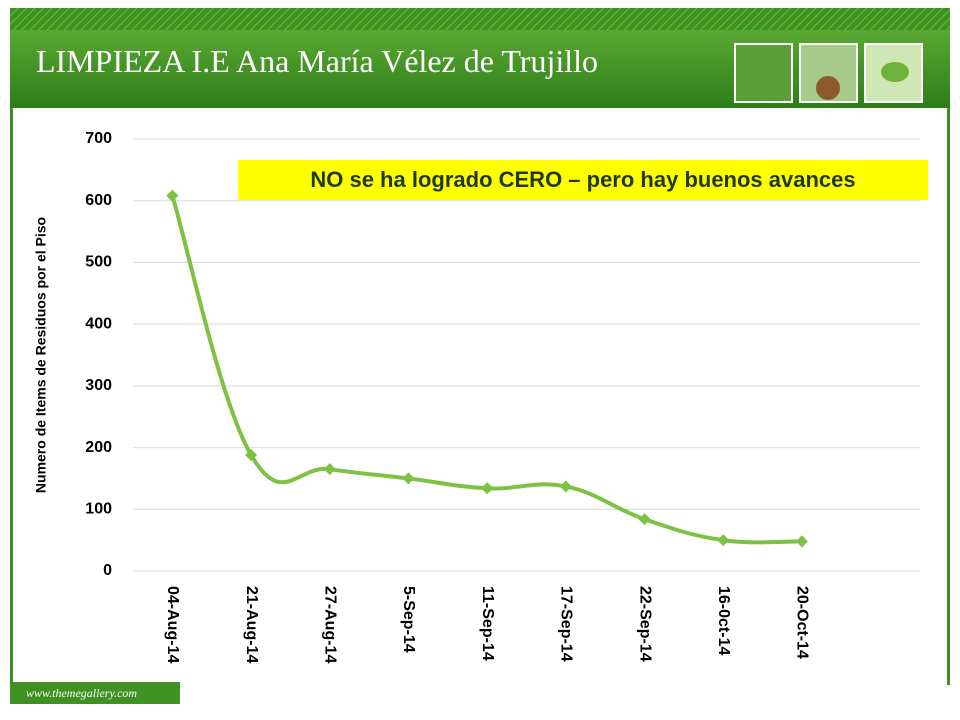 This screenshot has height=720, width=960. What do you see at coordinates (98, 200) in the screenshot?
I see `y-tick-label: 600` at bounding box center [98, 200].